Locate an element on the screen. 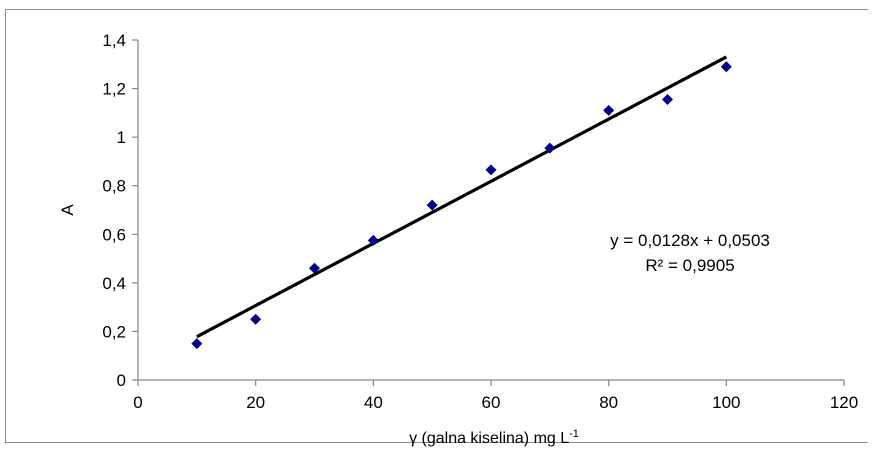 This screenshot has height=450, width=874. x-tick-label: 20 is located at coordinates (255, 402).